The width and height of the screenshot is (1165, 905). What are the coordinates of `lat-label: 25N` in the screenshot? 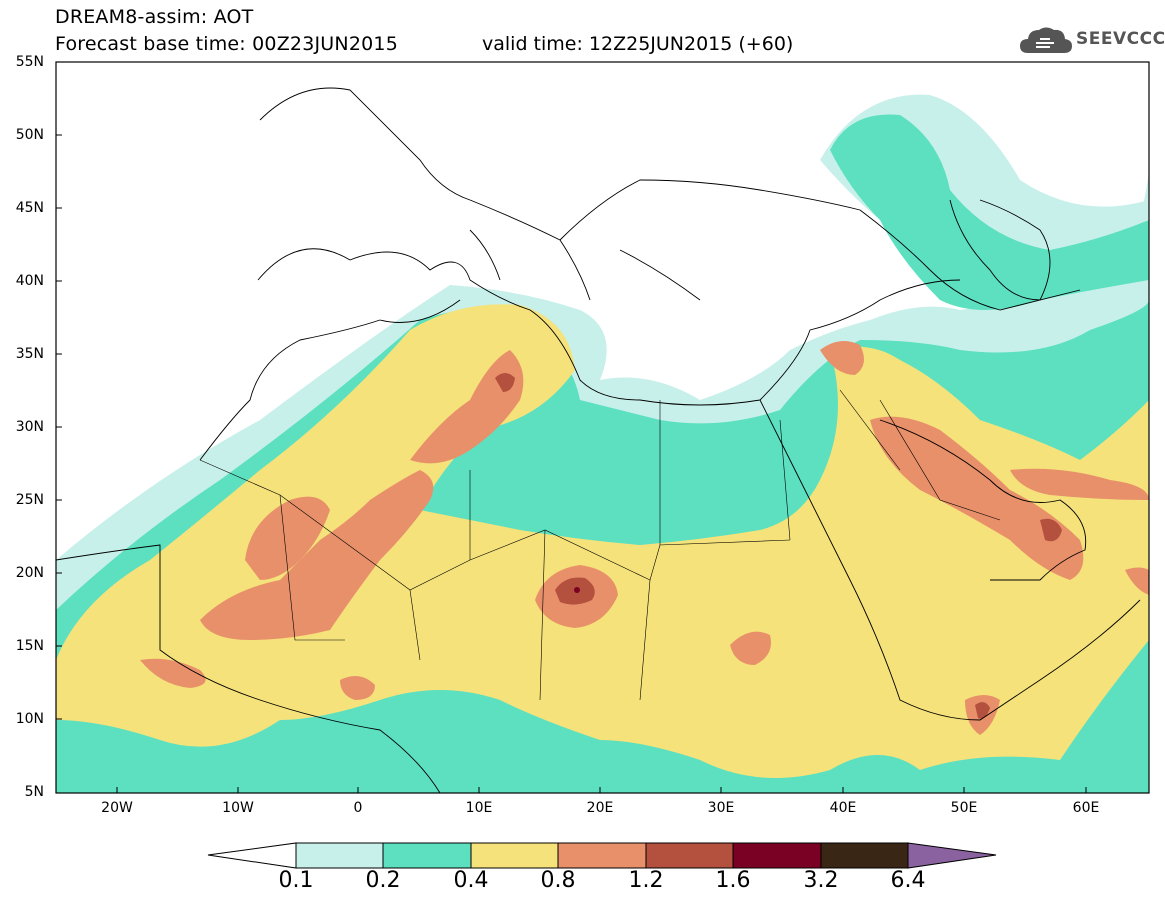 It's located at (29, 500).